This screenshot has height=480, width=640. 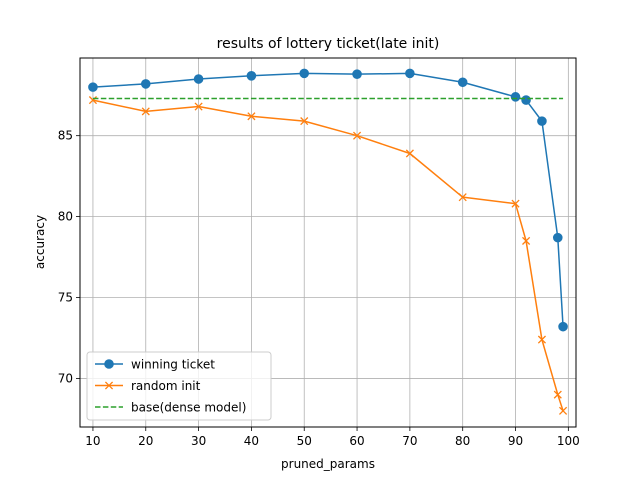 I want to click on x-tick-label: 30, so click(x=198, y=441).